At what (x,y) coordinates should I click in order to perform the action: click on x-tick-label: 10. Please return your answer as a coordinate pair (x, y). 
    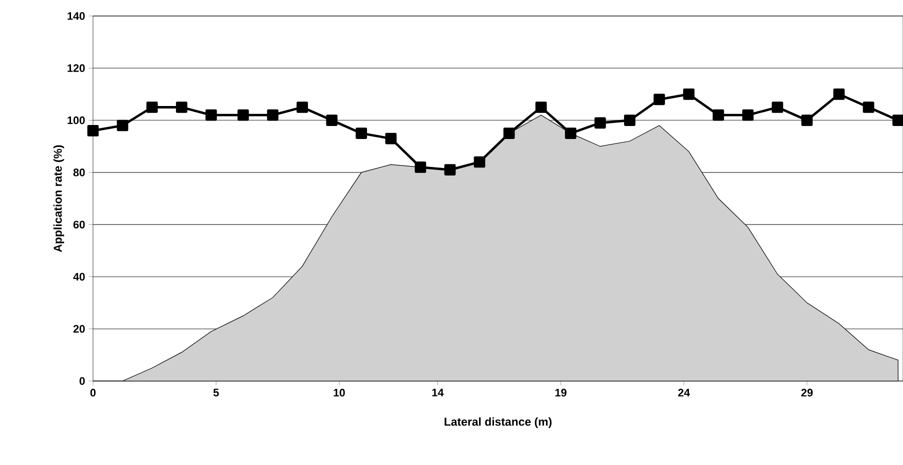
    Looking at the image, I should click on (339, 392).